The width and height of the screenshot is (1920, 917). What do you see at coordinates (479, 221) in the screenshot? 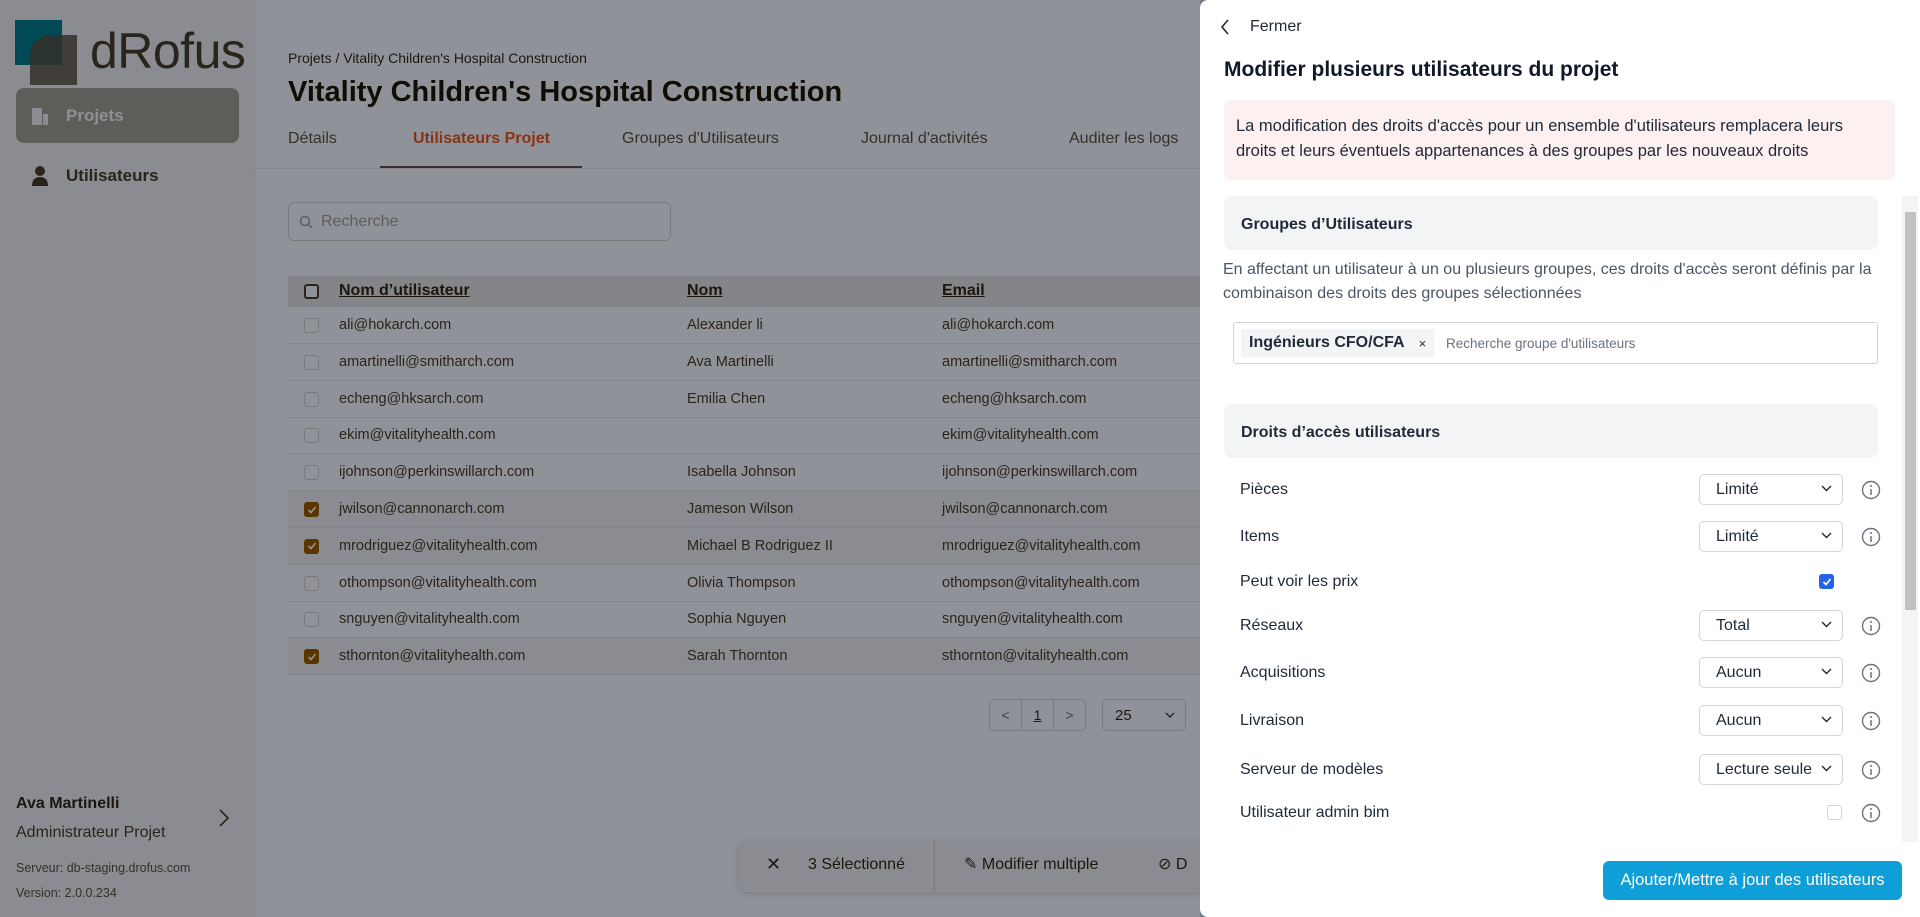
I see `search-input: Recherche` at bounding box center [479, 221].